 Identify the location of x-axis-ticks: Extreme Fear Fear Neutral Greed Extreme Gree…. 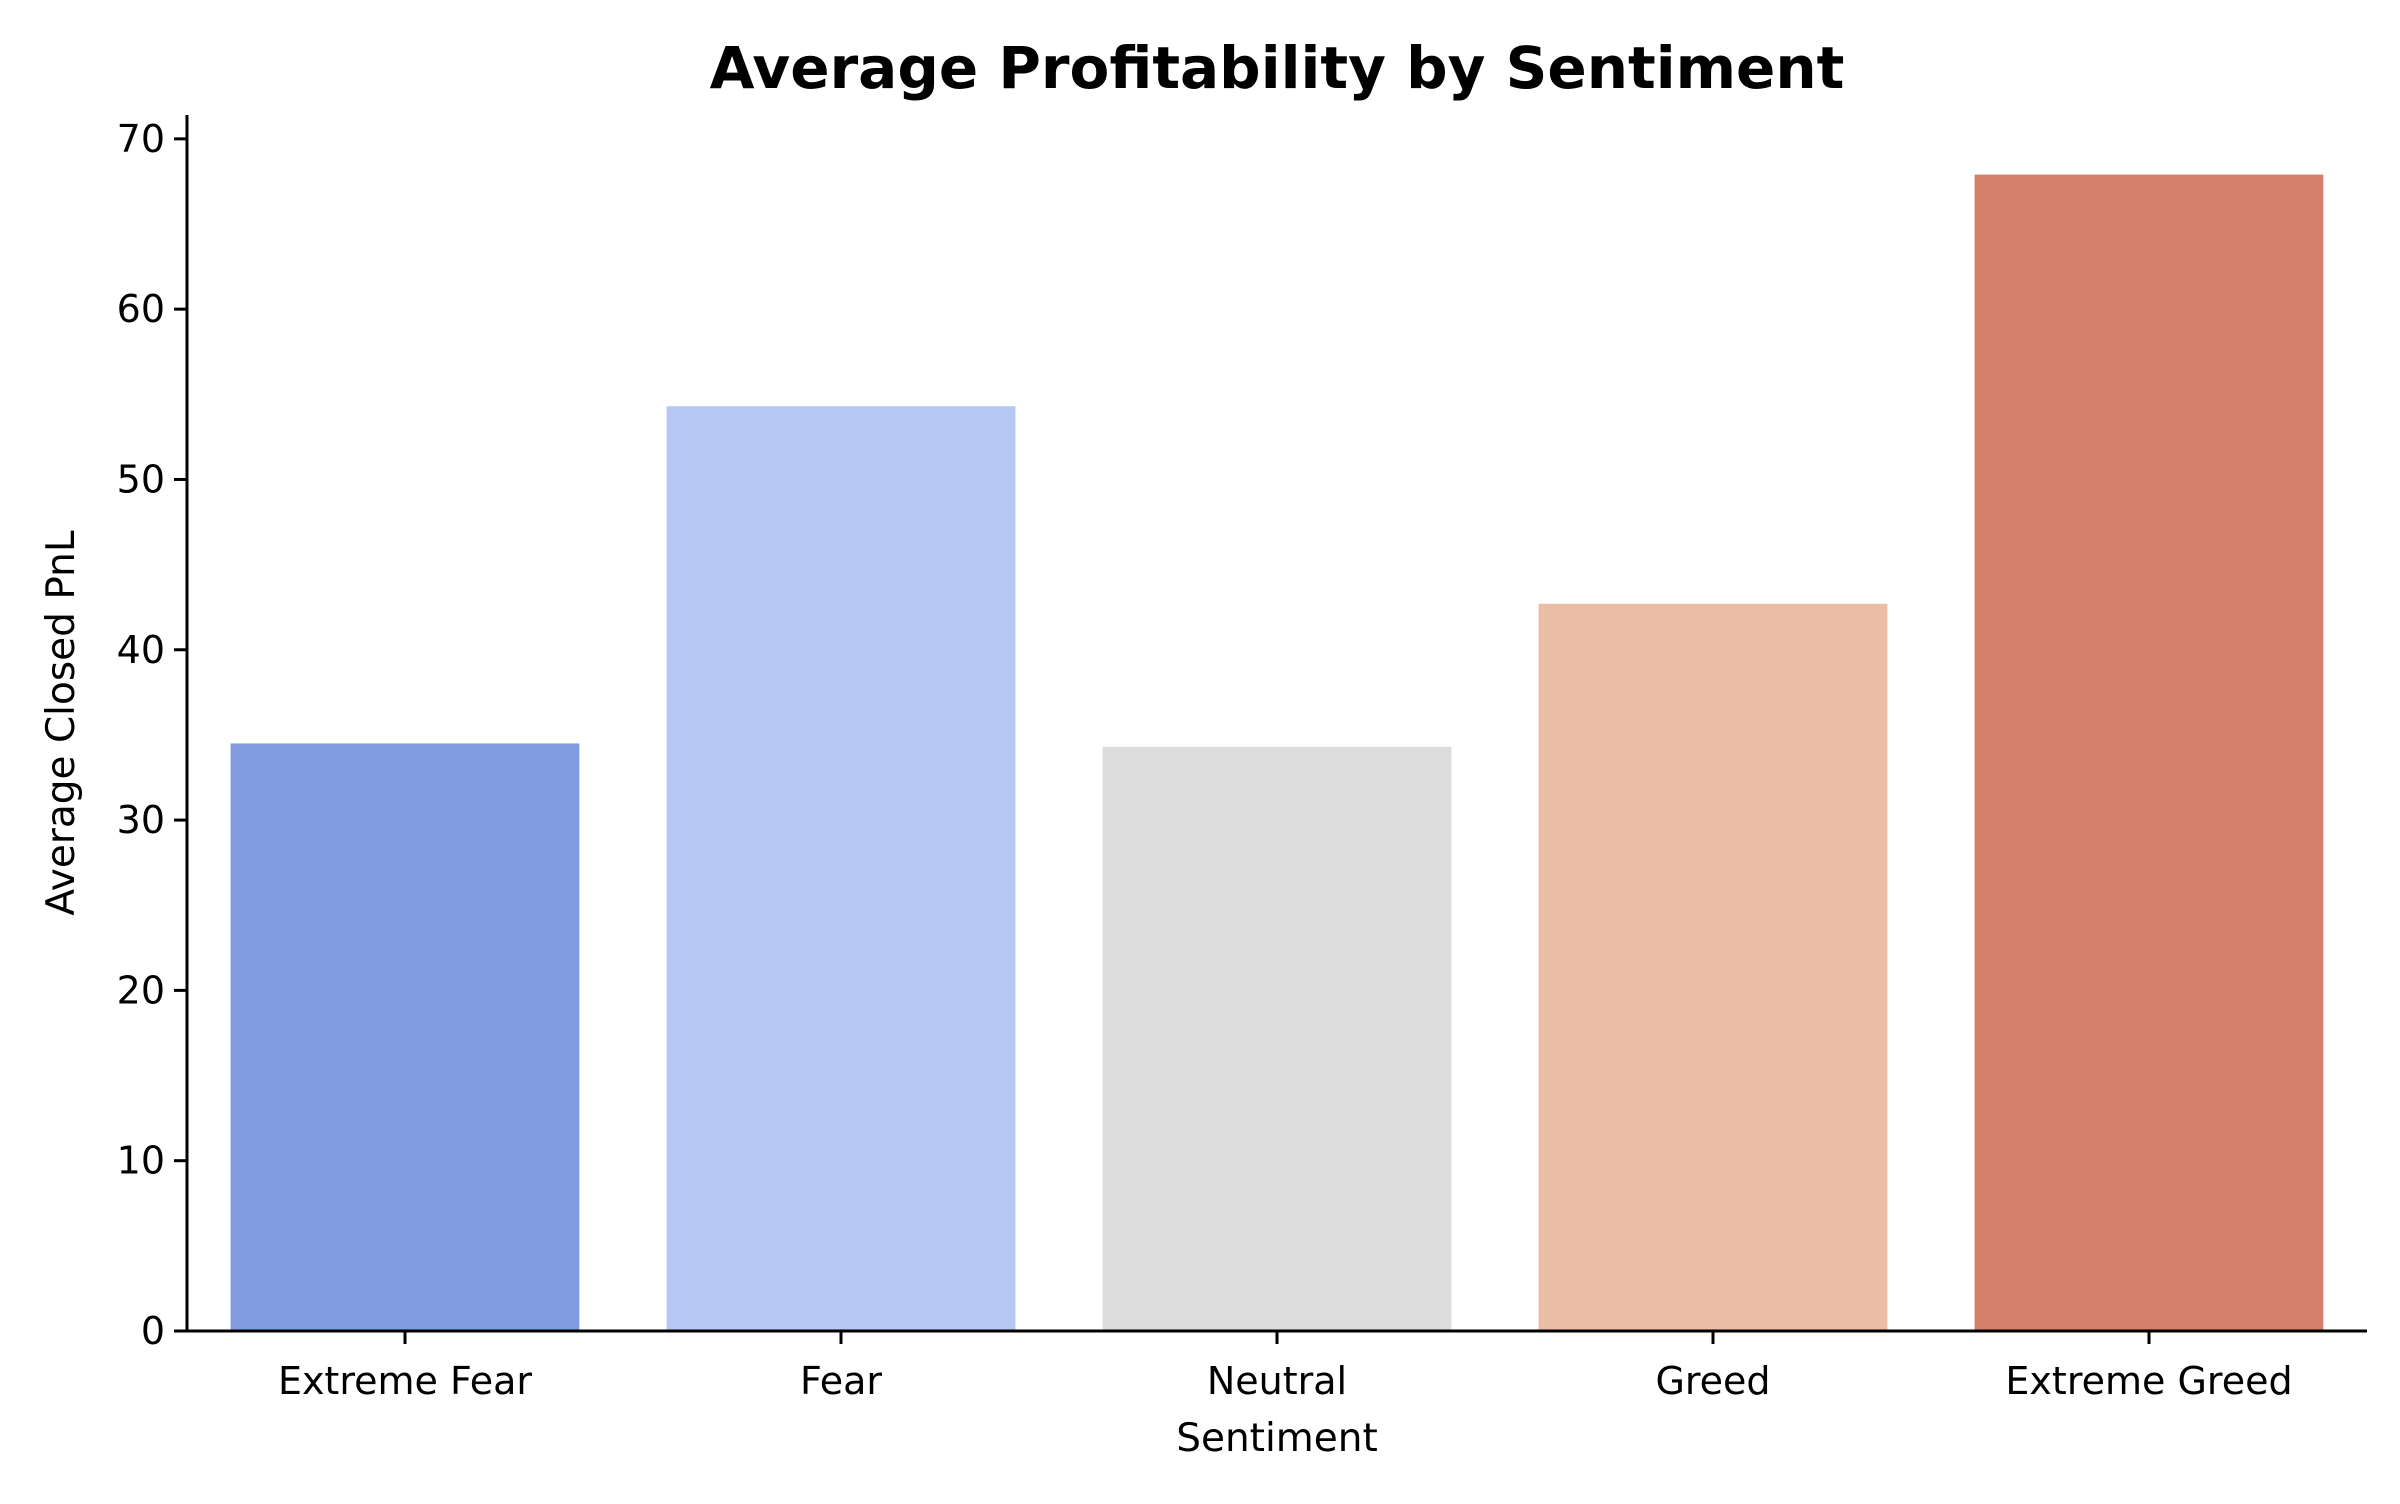
(1285, 1367).